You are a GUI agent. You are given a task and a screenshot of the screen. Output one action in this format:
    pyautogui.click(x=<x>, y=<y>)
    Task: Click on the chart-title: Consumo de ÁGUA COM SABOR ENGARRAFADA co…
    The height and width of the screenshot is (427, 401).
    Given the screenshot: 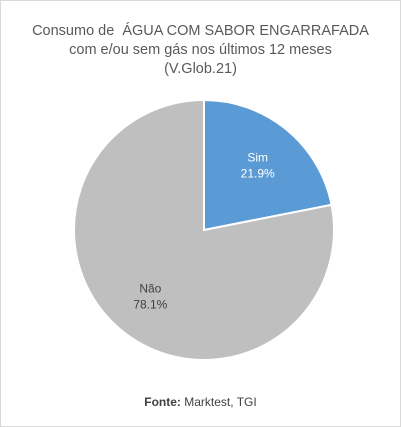 What is the action you would take?
    pyautogui.click(x=200, y=50)
    